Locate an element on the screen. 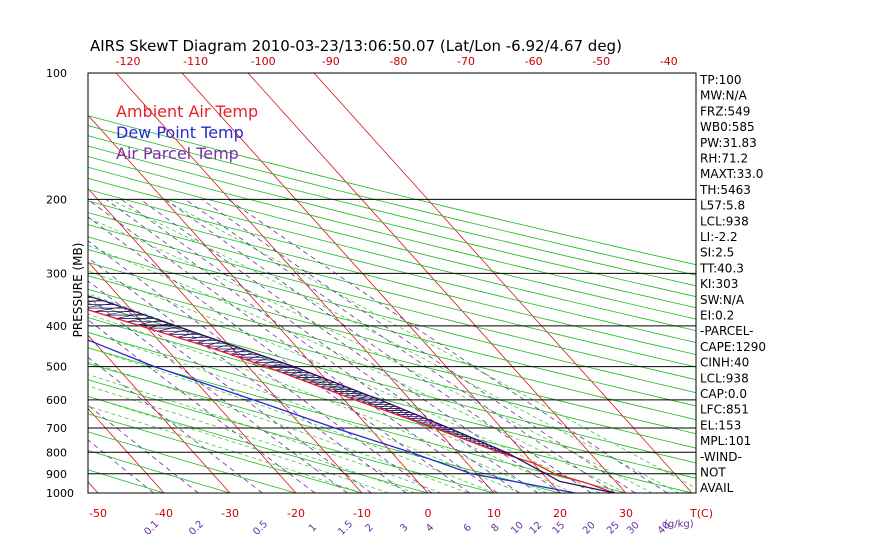 The height and width of the screenshot is (560, 870). mixing-ratio-tick-label: 1 is located at coordinates (313, 528).